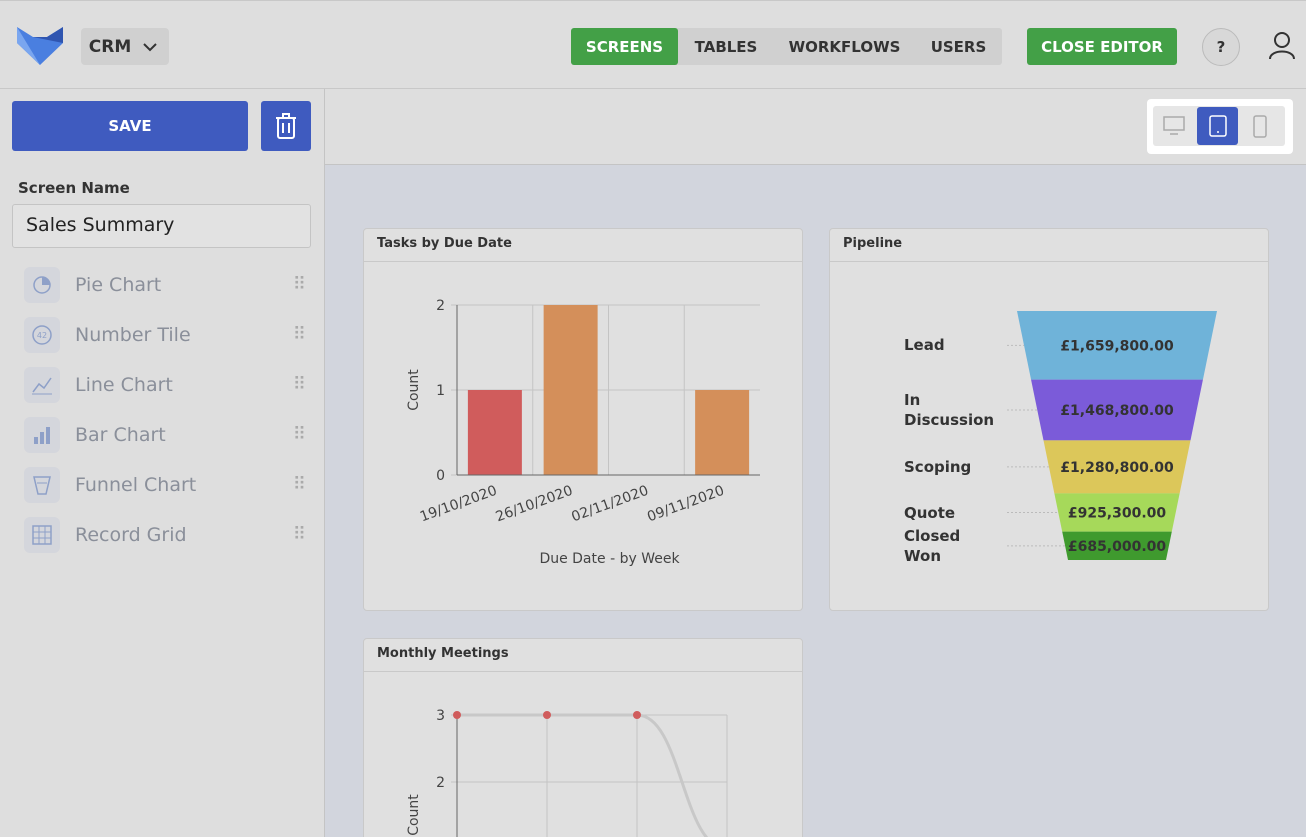  What do you see at coordinates (131, 535) in the screenshot?
I see `component-name: Record Grid` at bounding box center [131, 535].